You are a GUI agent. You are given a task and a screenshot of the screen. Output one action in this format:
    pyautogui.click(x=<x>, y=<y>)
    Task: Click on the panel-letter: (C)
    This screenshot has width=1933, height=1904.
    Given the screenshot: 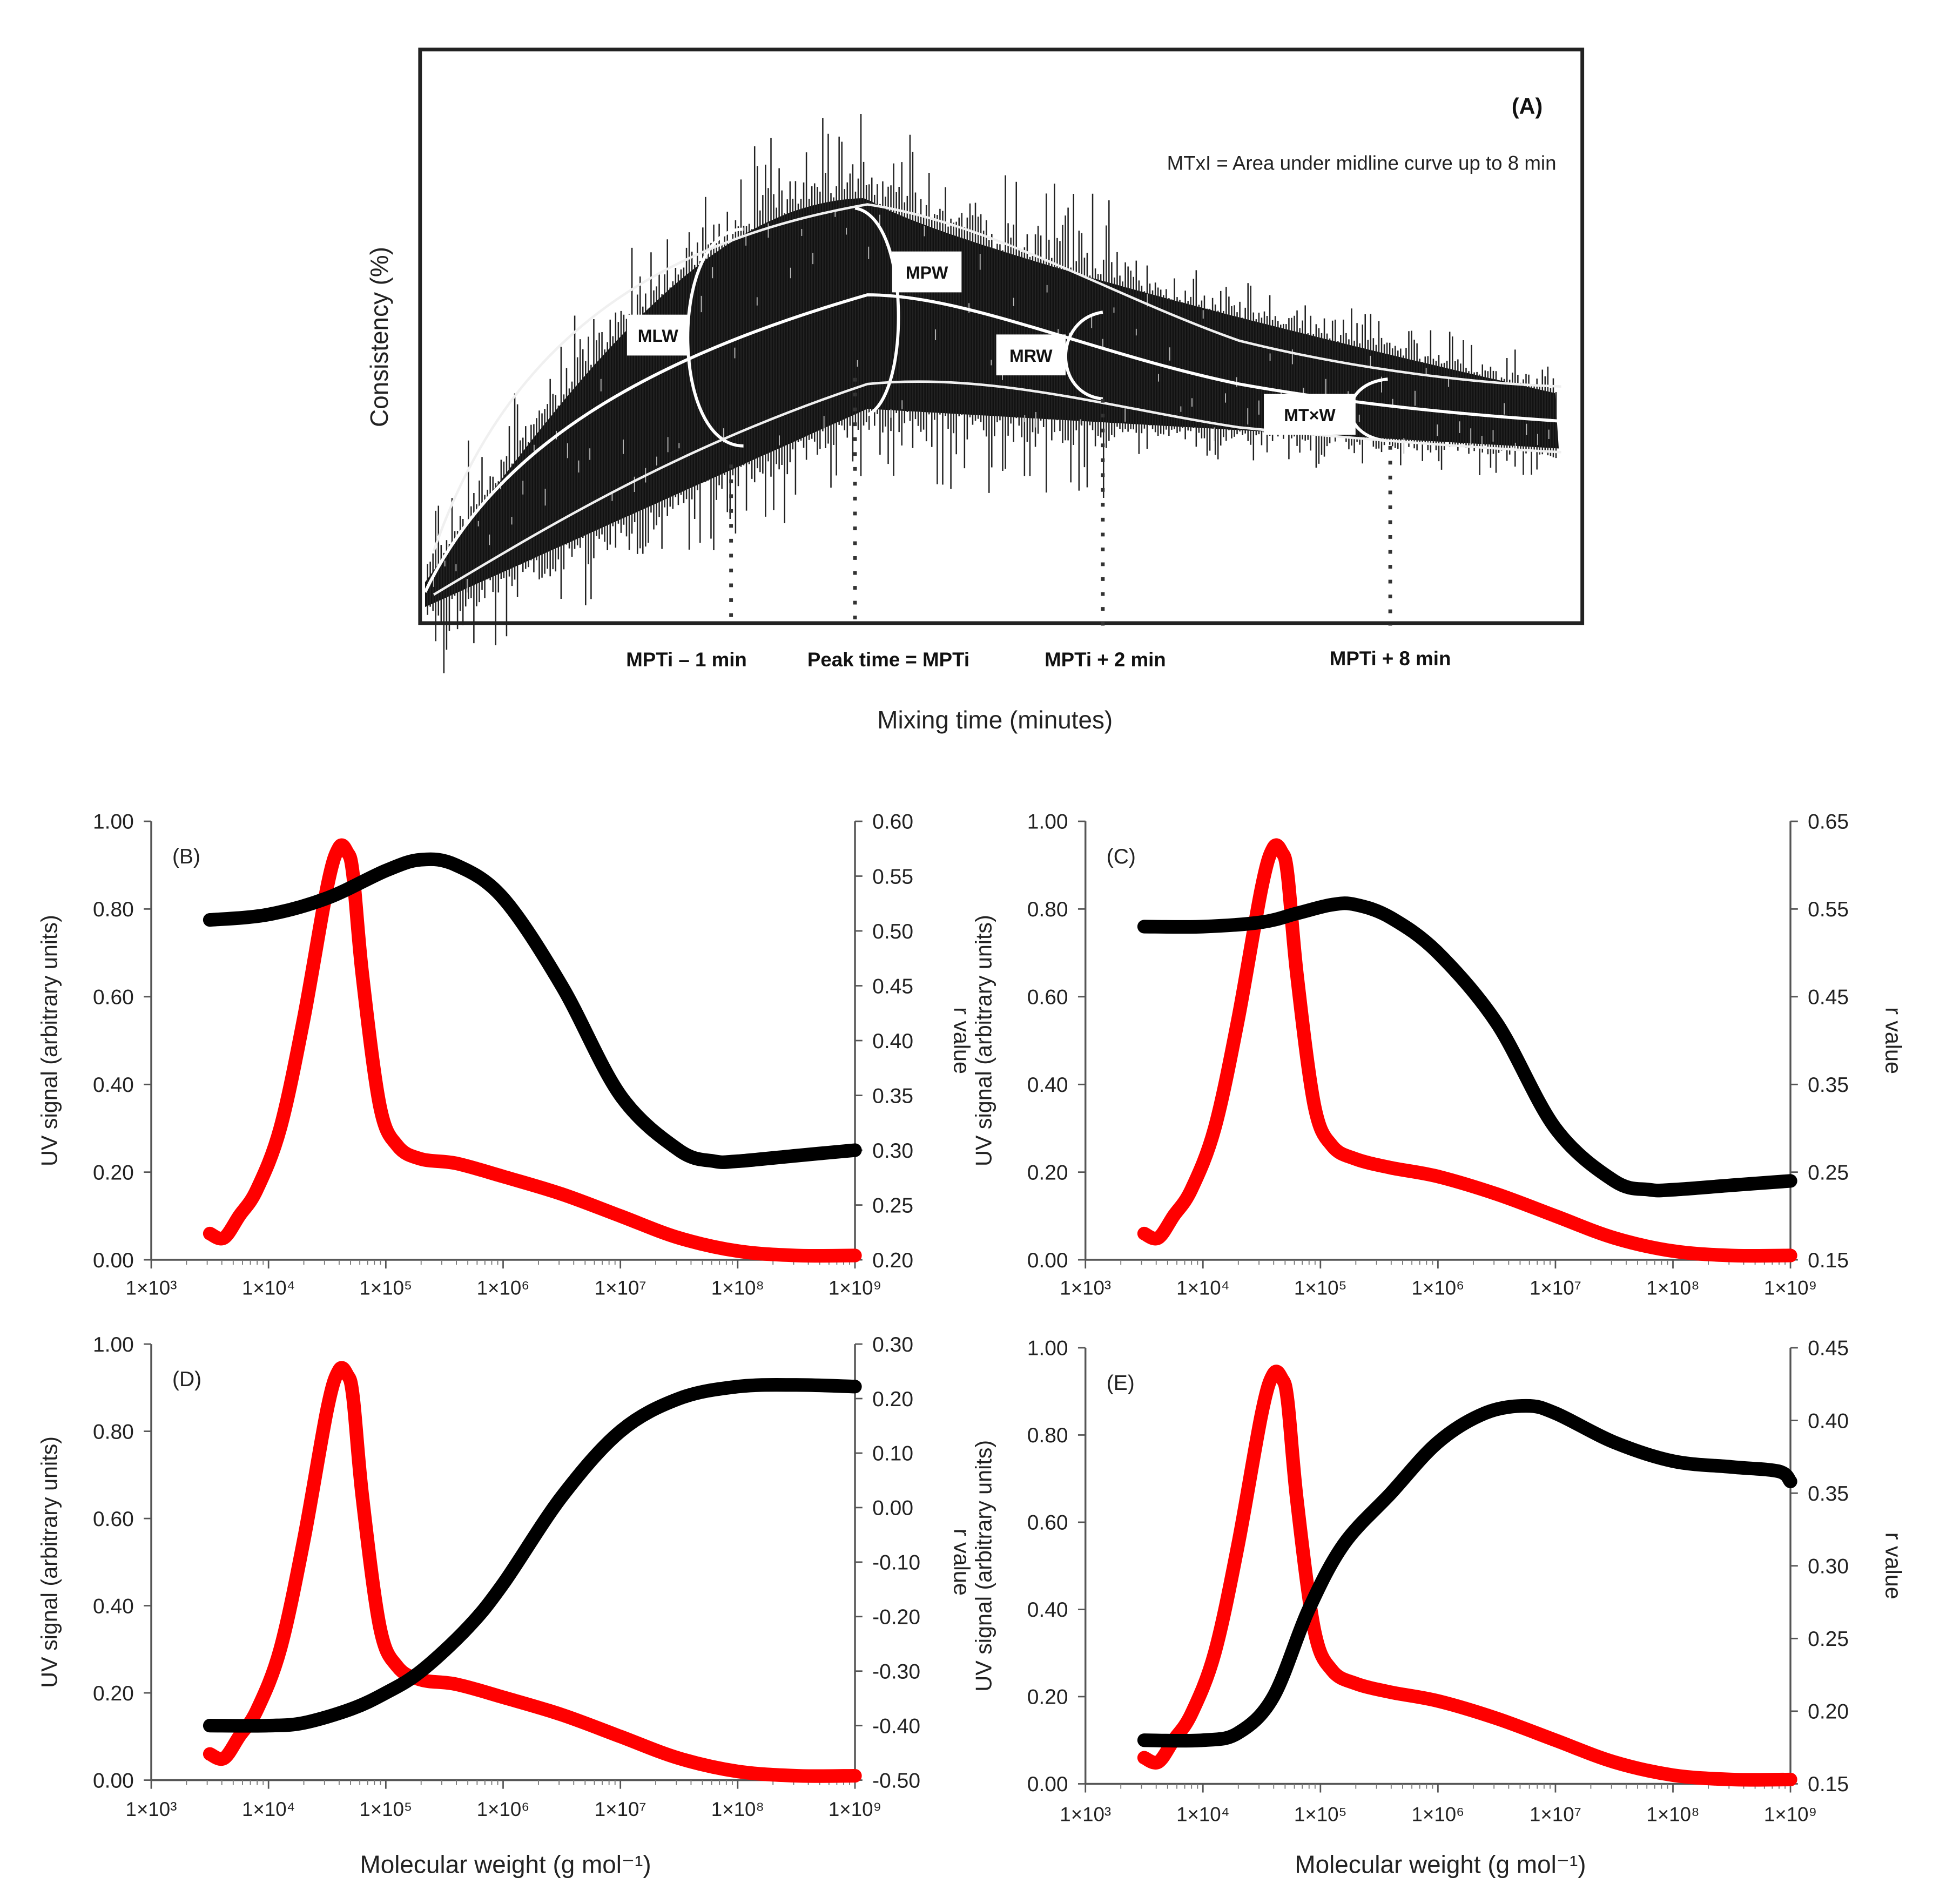 What is the action you would take?
    pyautogui.click(x=1122, y=856)
    